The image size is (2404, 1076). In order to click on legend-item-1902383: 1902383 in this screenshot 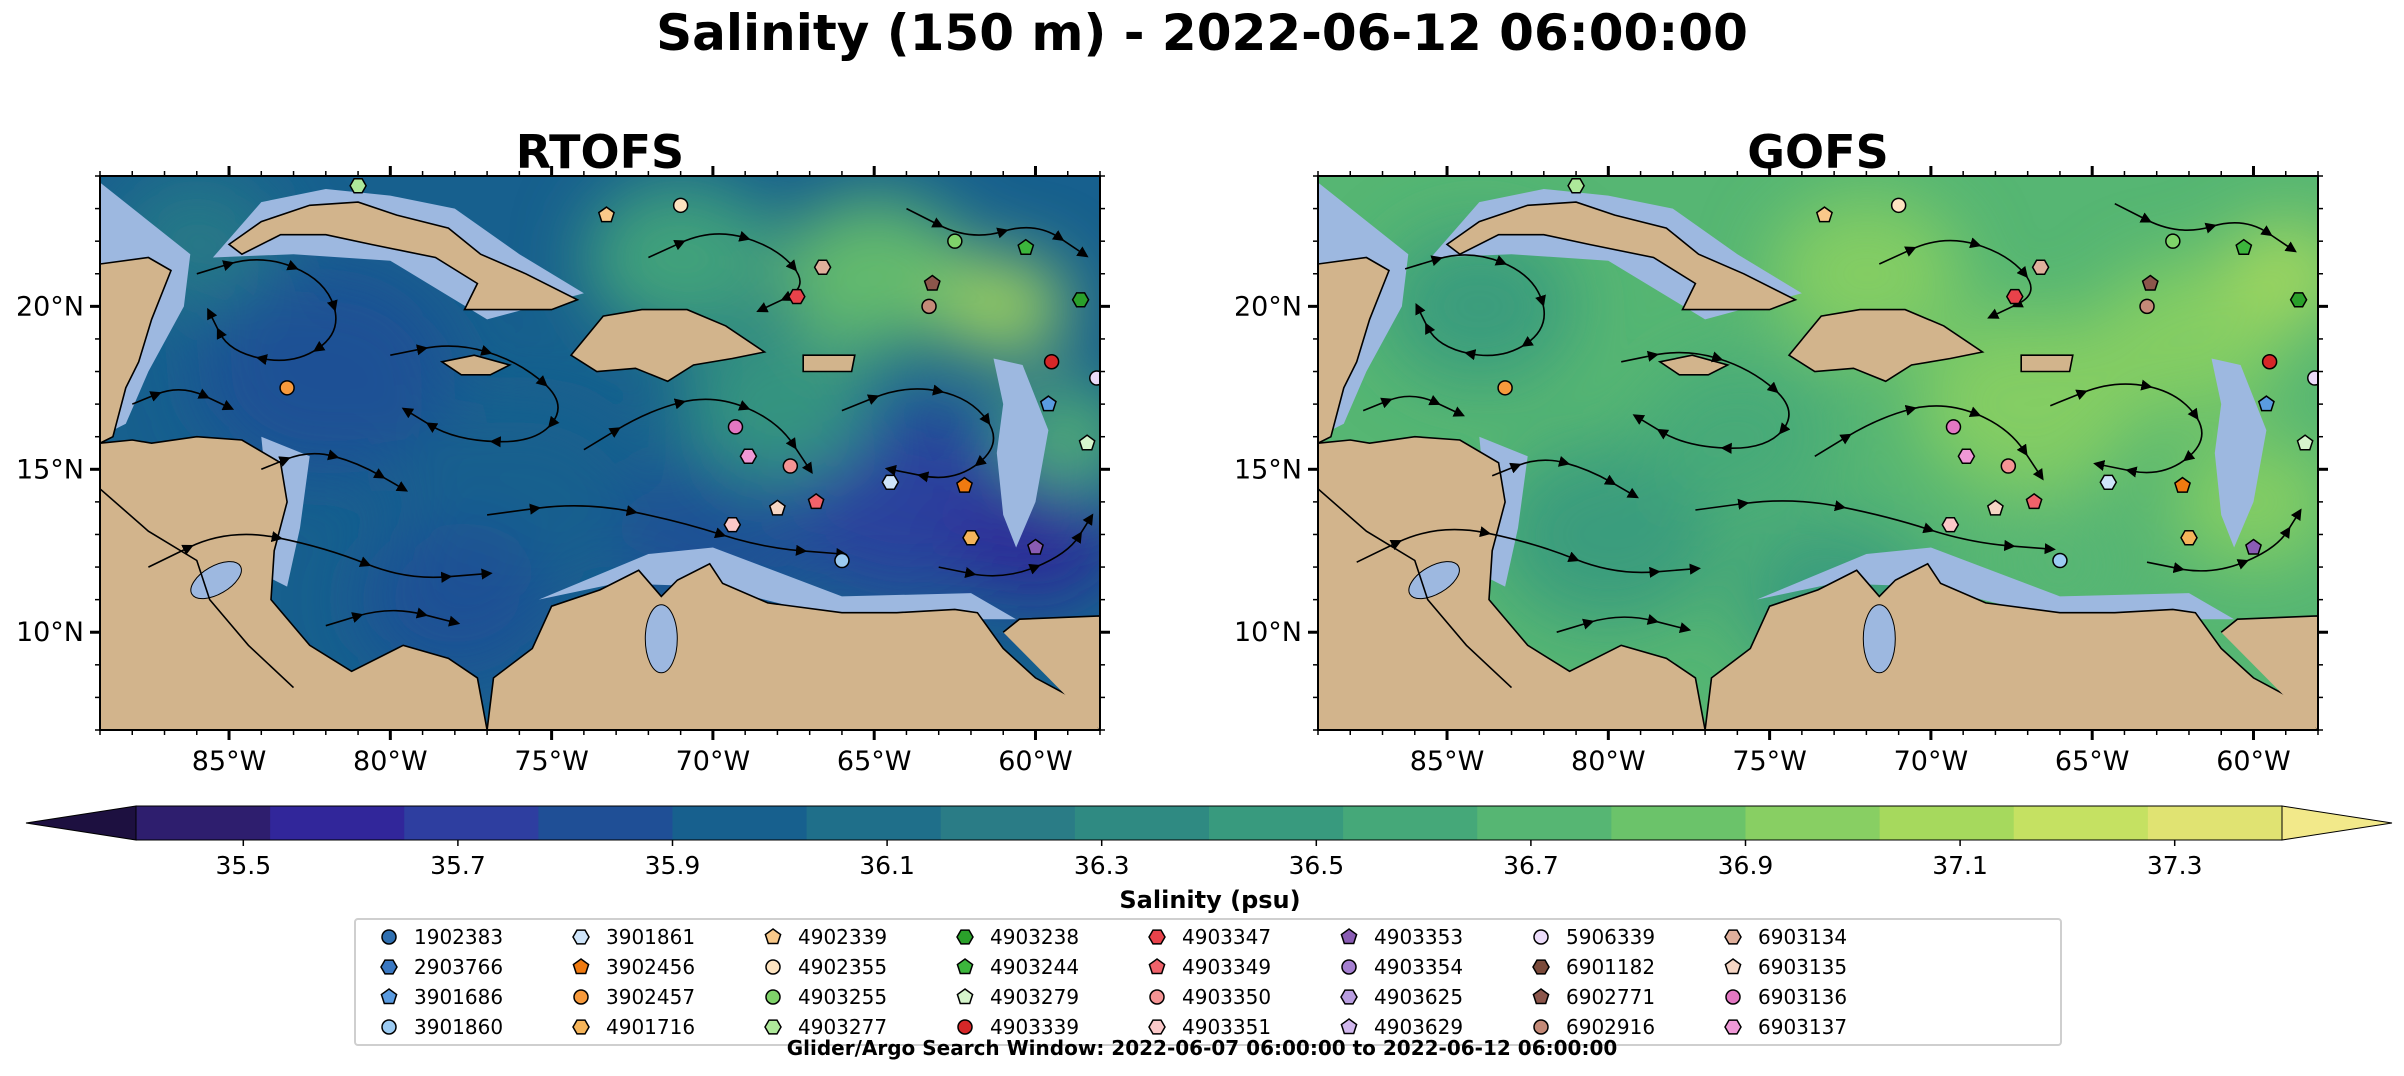, I will do `click(440, 937)`.